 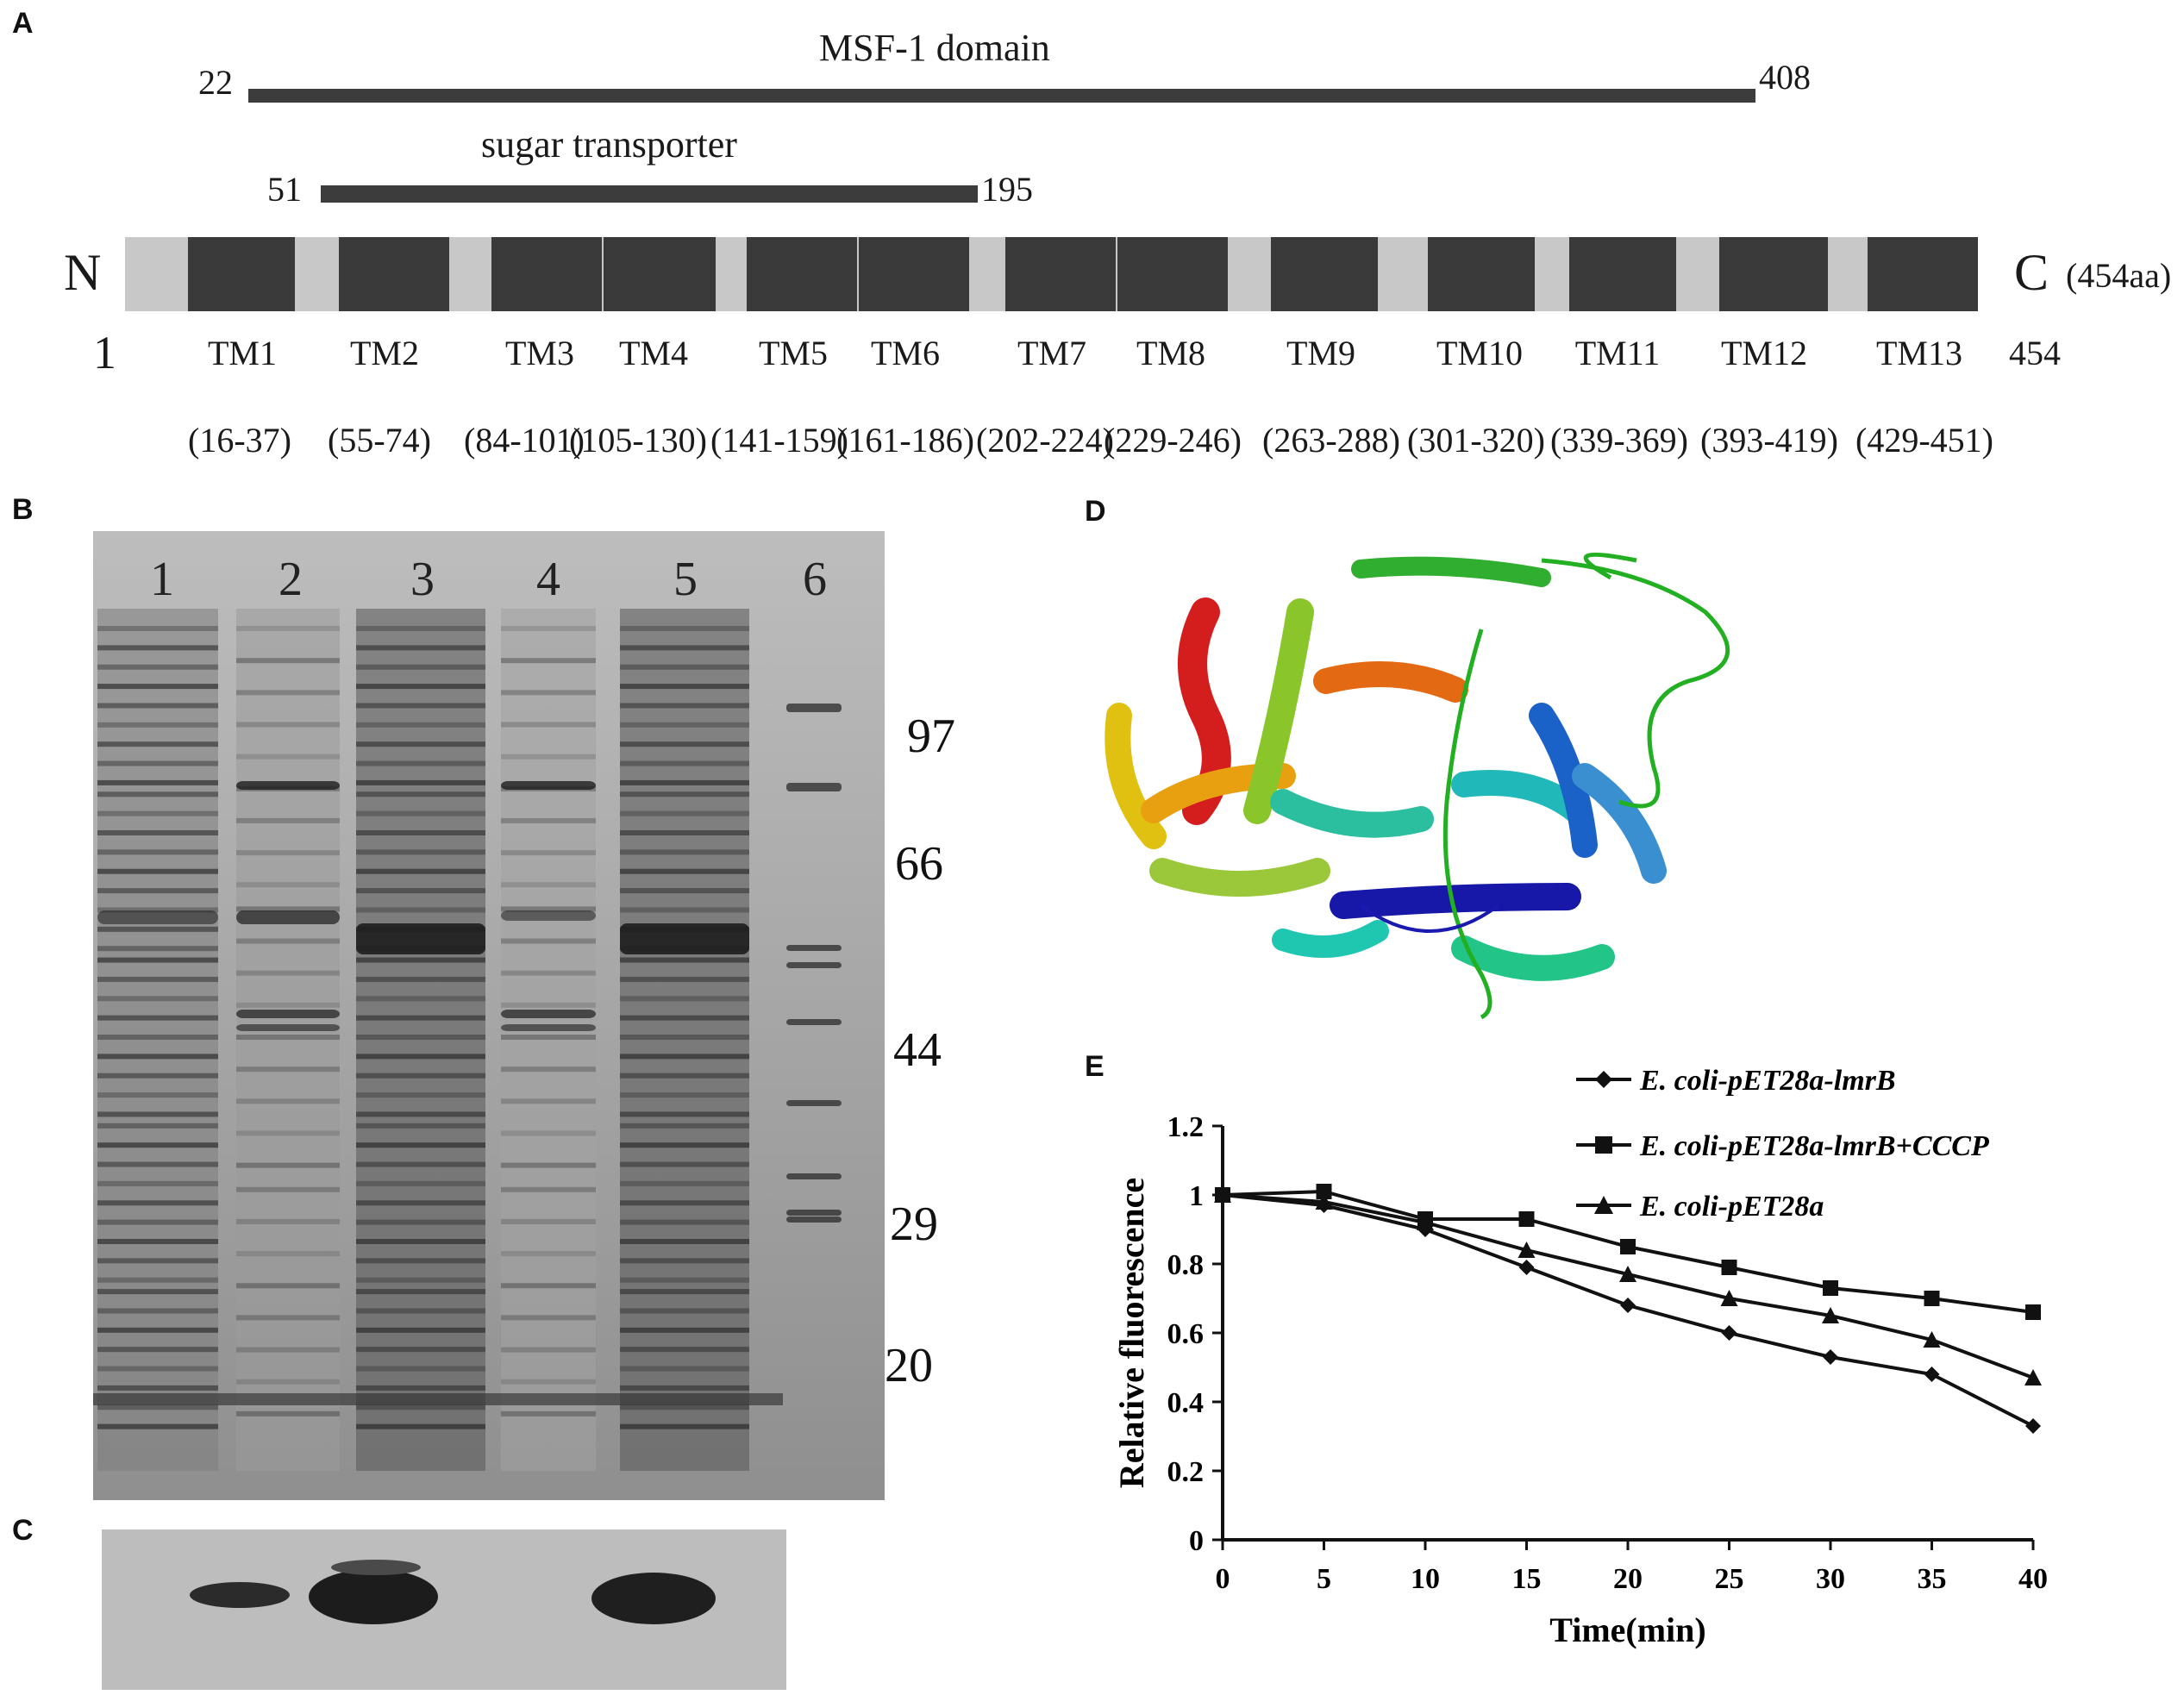 What do you see at coordinates (240, 440) in the screenshot?
I see `tm-range-1: (16-37)` at bounding box center [240, 440].